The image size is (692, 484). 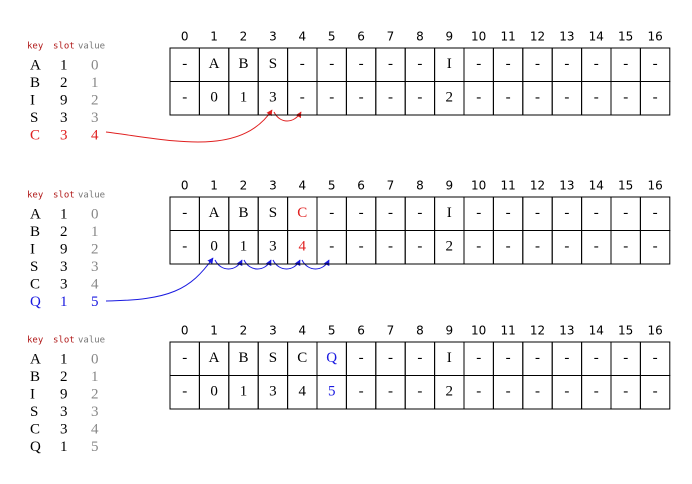 I want to click on legend-slot: 9, so click(x=64, y=249).